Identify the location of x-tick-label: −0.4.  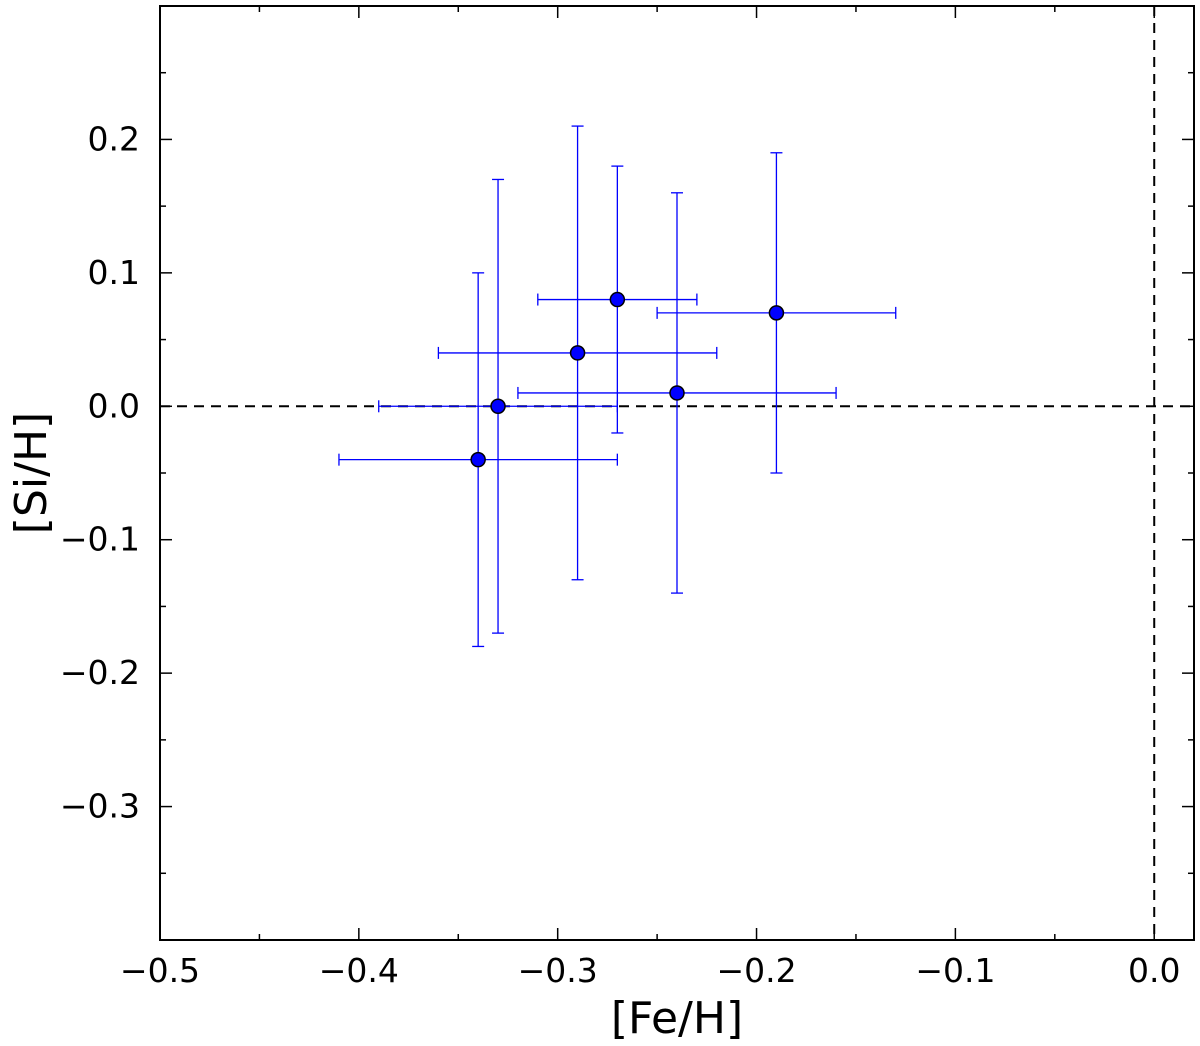
(359, 970).